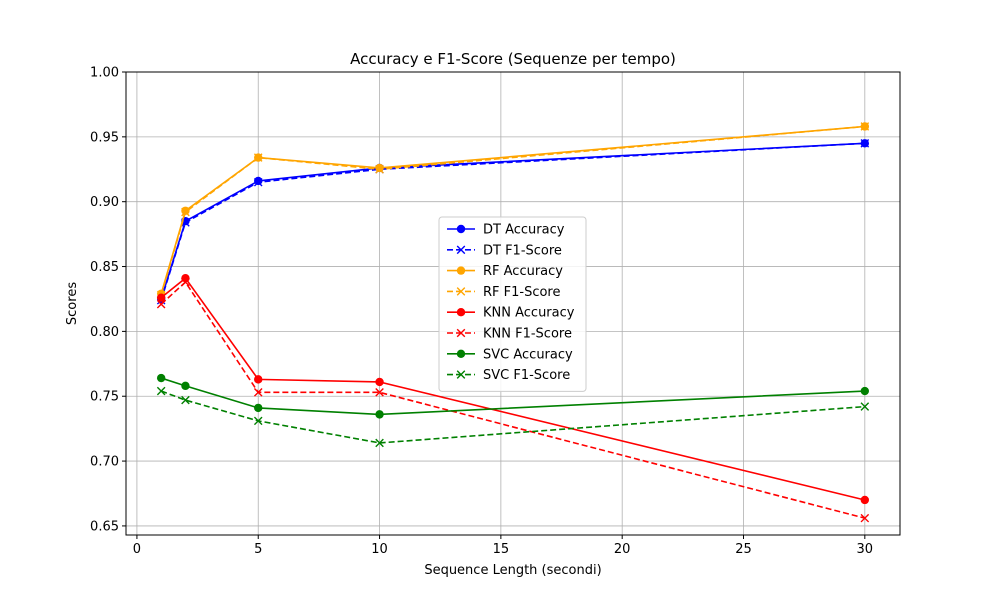  What do you see at coordinates (104, 137) in the screenshot?
I see `y-tick-label: 0.95` at bounding box center [104, 137].